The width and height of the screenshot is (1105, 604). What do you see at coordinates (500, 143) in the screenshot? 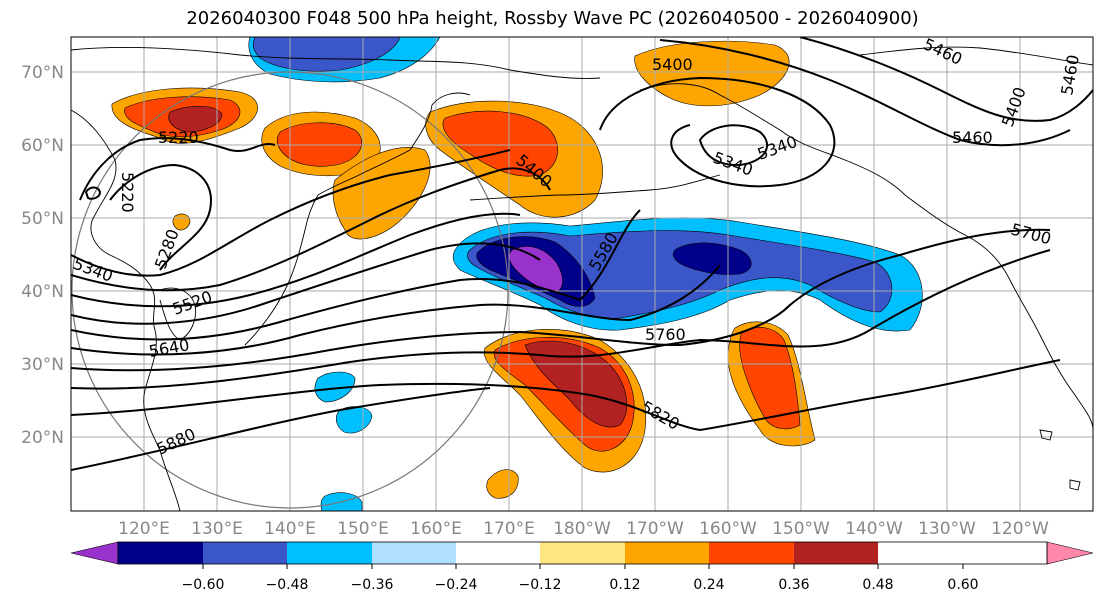
I see `anomaly-bering-core` at bounding box center [500, 143].